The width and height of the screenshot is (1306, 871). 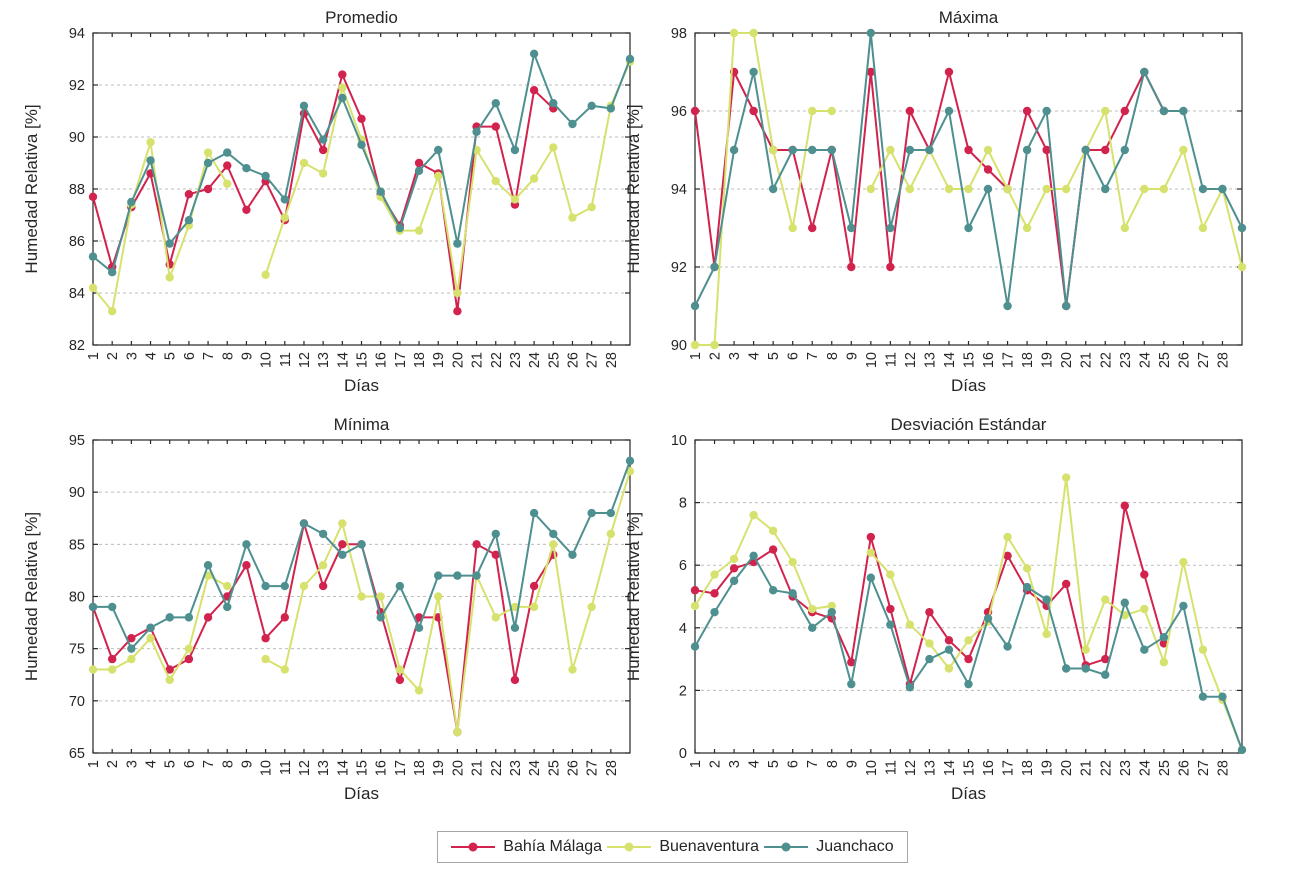 What do you see at coordinates (286, 767) in the screenshot?
I see `x-tick-label: 11` at bounding box center [286, 767].